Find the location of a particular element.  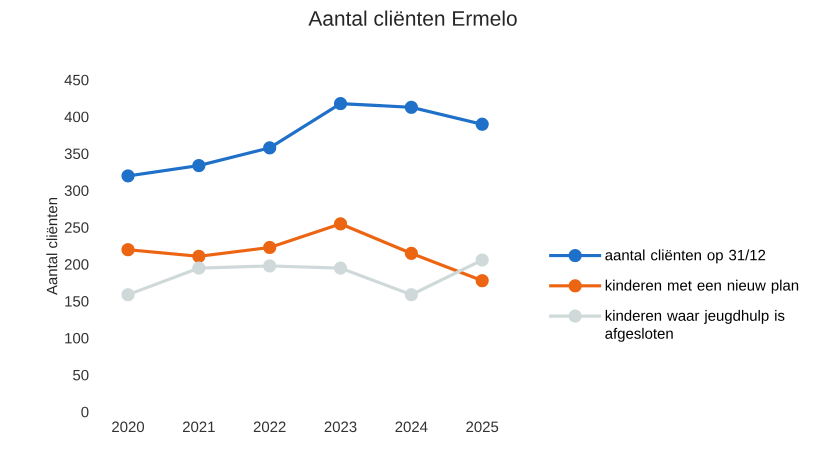

x-tick-label: 2024 is located at coordinates (411, 427).